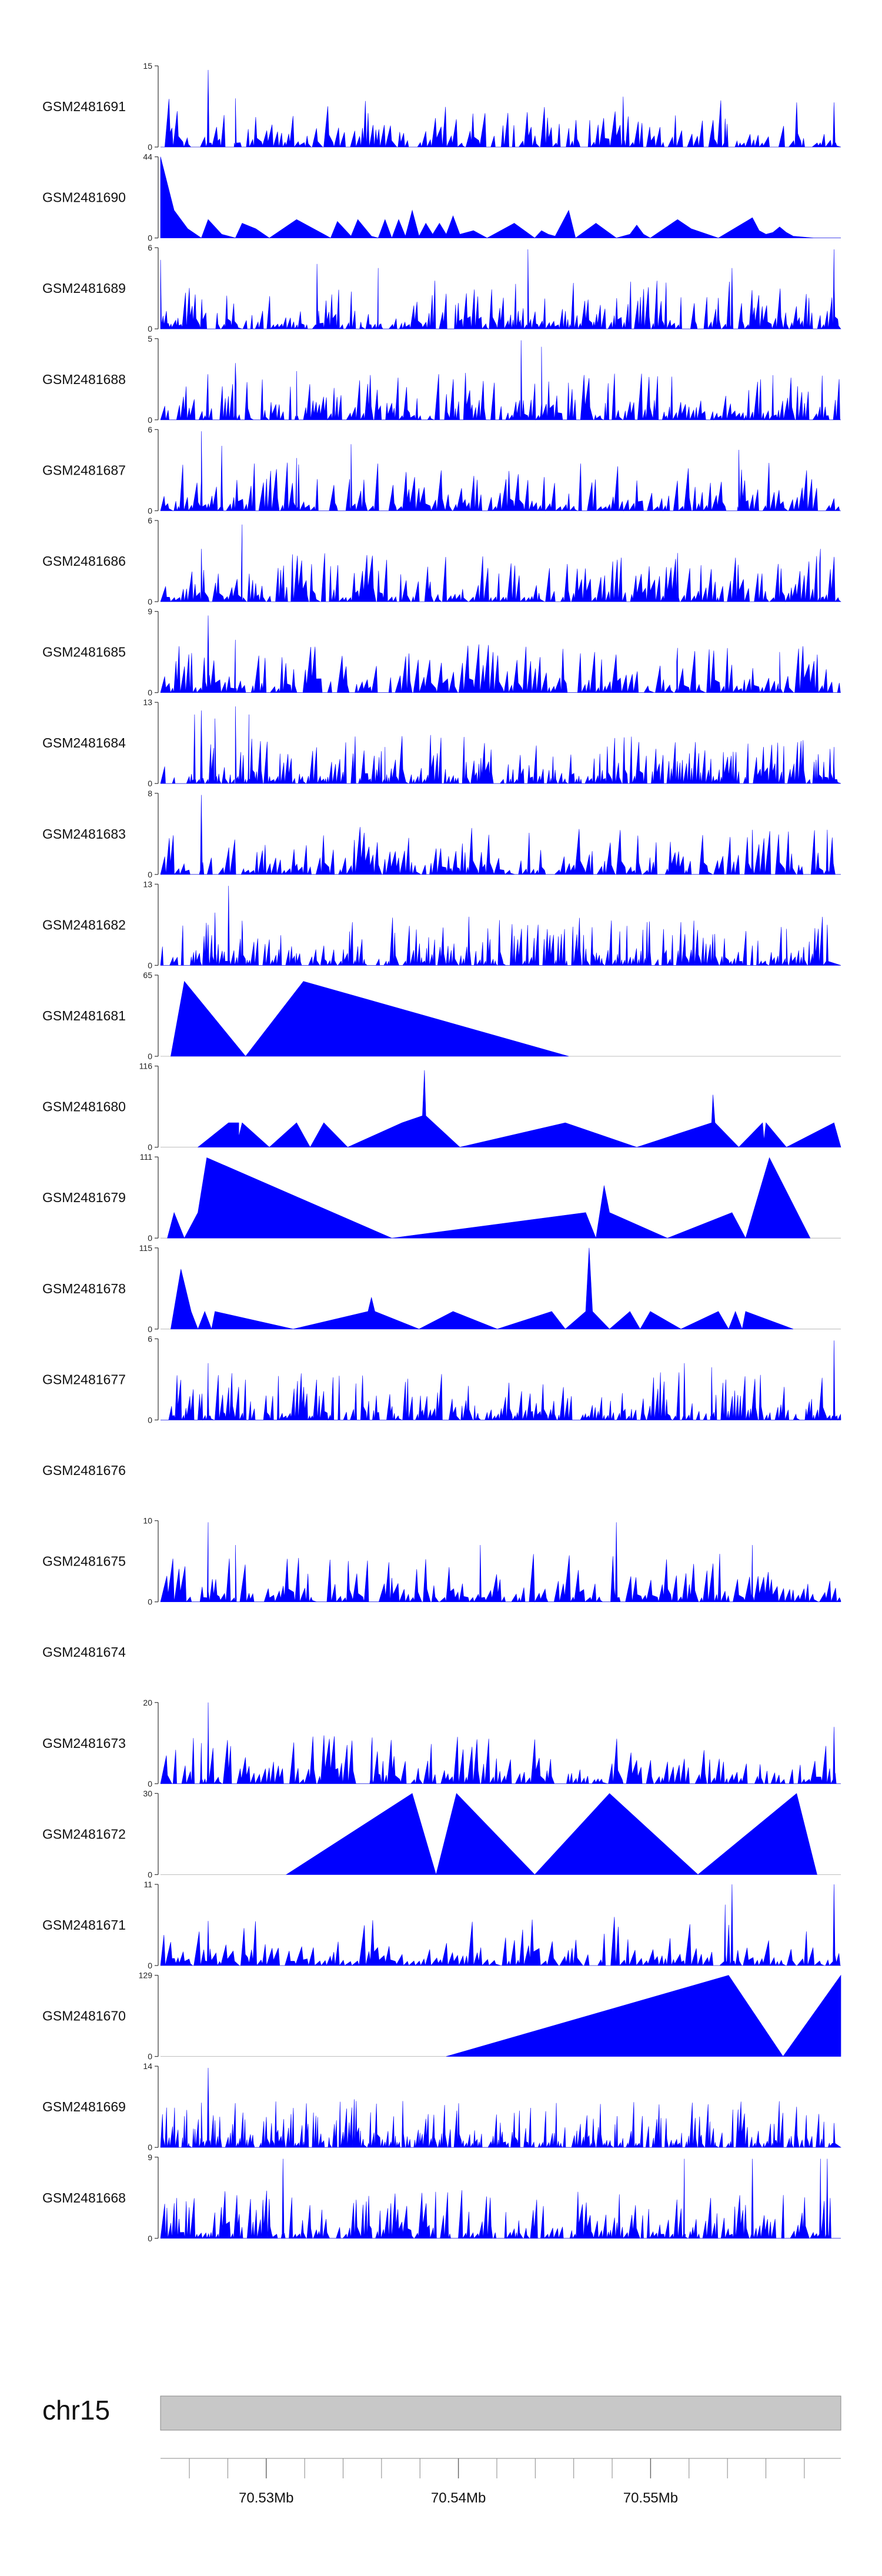  I want to click on track-GSM2481677: GSM2481677 6 0, so click(441, 1379).